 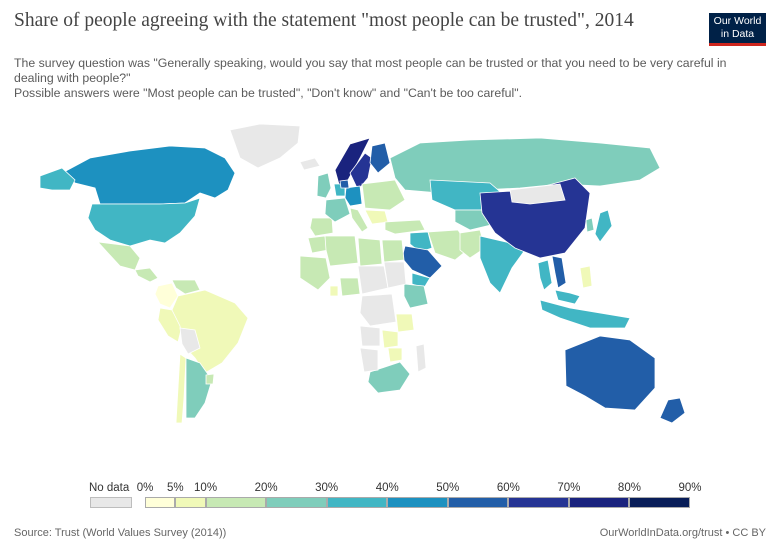 What do you see at coordinates (416, 296) in the screenshot?
I see `region-ethiopia: Ethiopia` at bounding box center [416, 296].